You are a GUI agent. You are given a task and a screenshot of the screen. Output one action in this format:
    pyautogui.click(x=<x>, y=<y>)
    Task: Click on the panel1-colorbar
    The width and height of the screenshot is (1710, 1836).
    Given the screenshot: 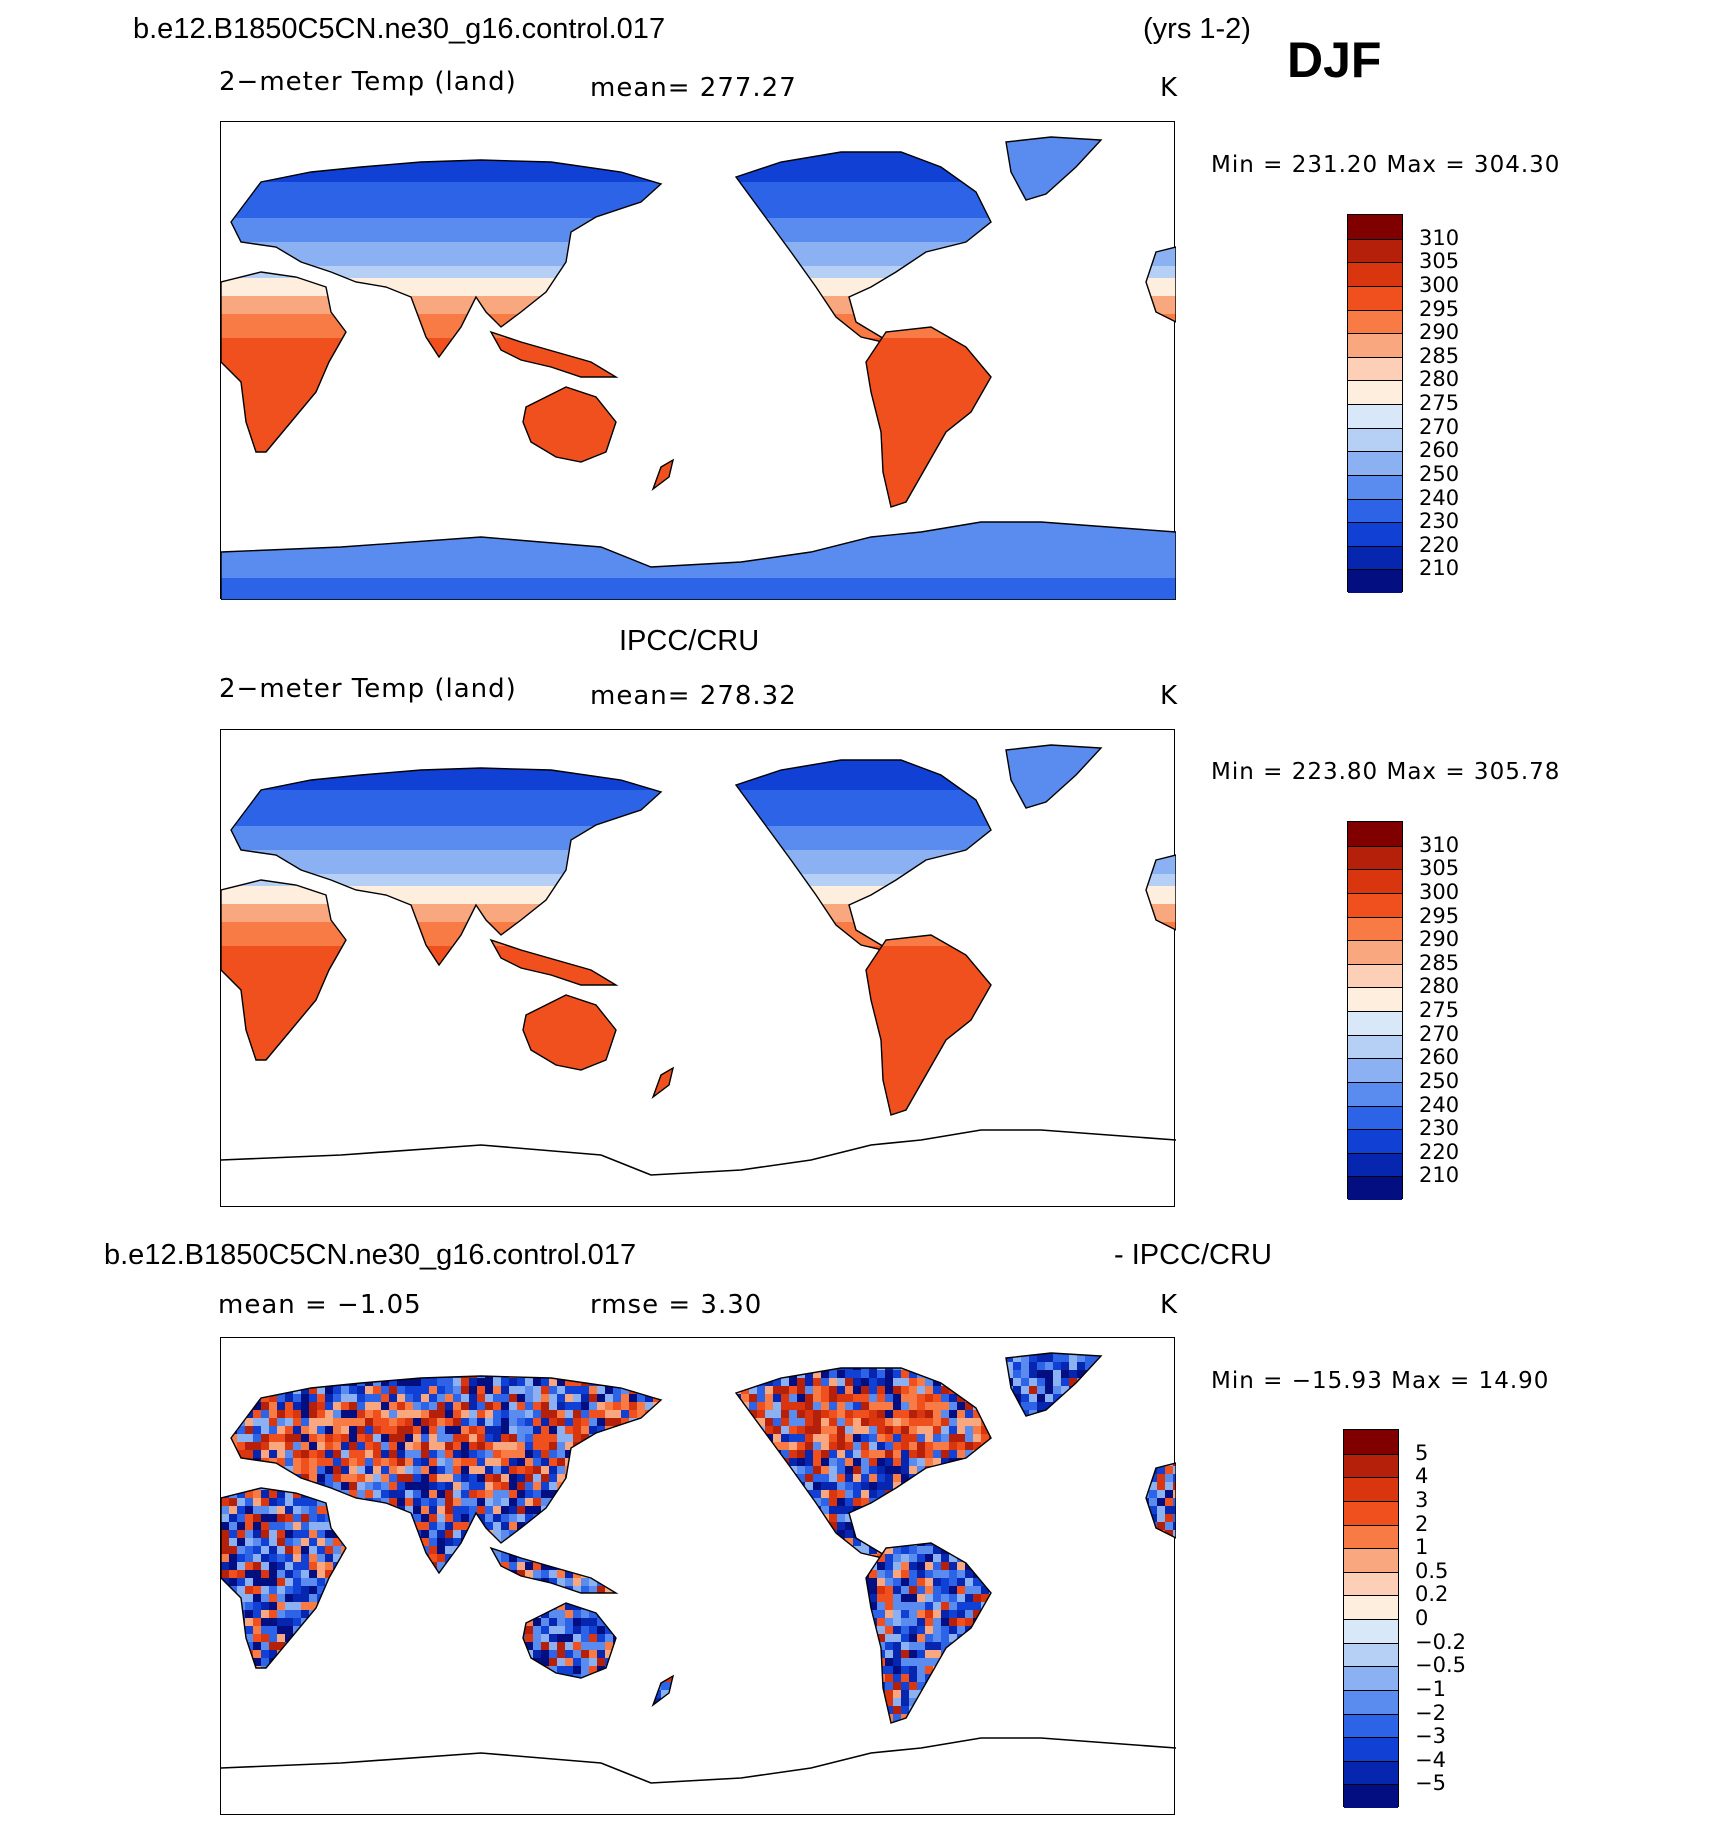 What is the action you would take?
    pyautogui.click(x=1375, y=403)
    